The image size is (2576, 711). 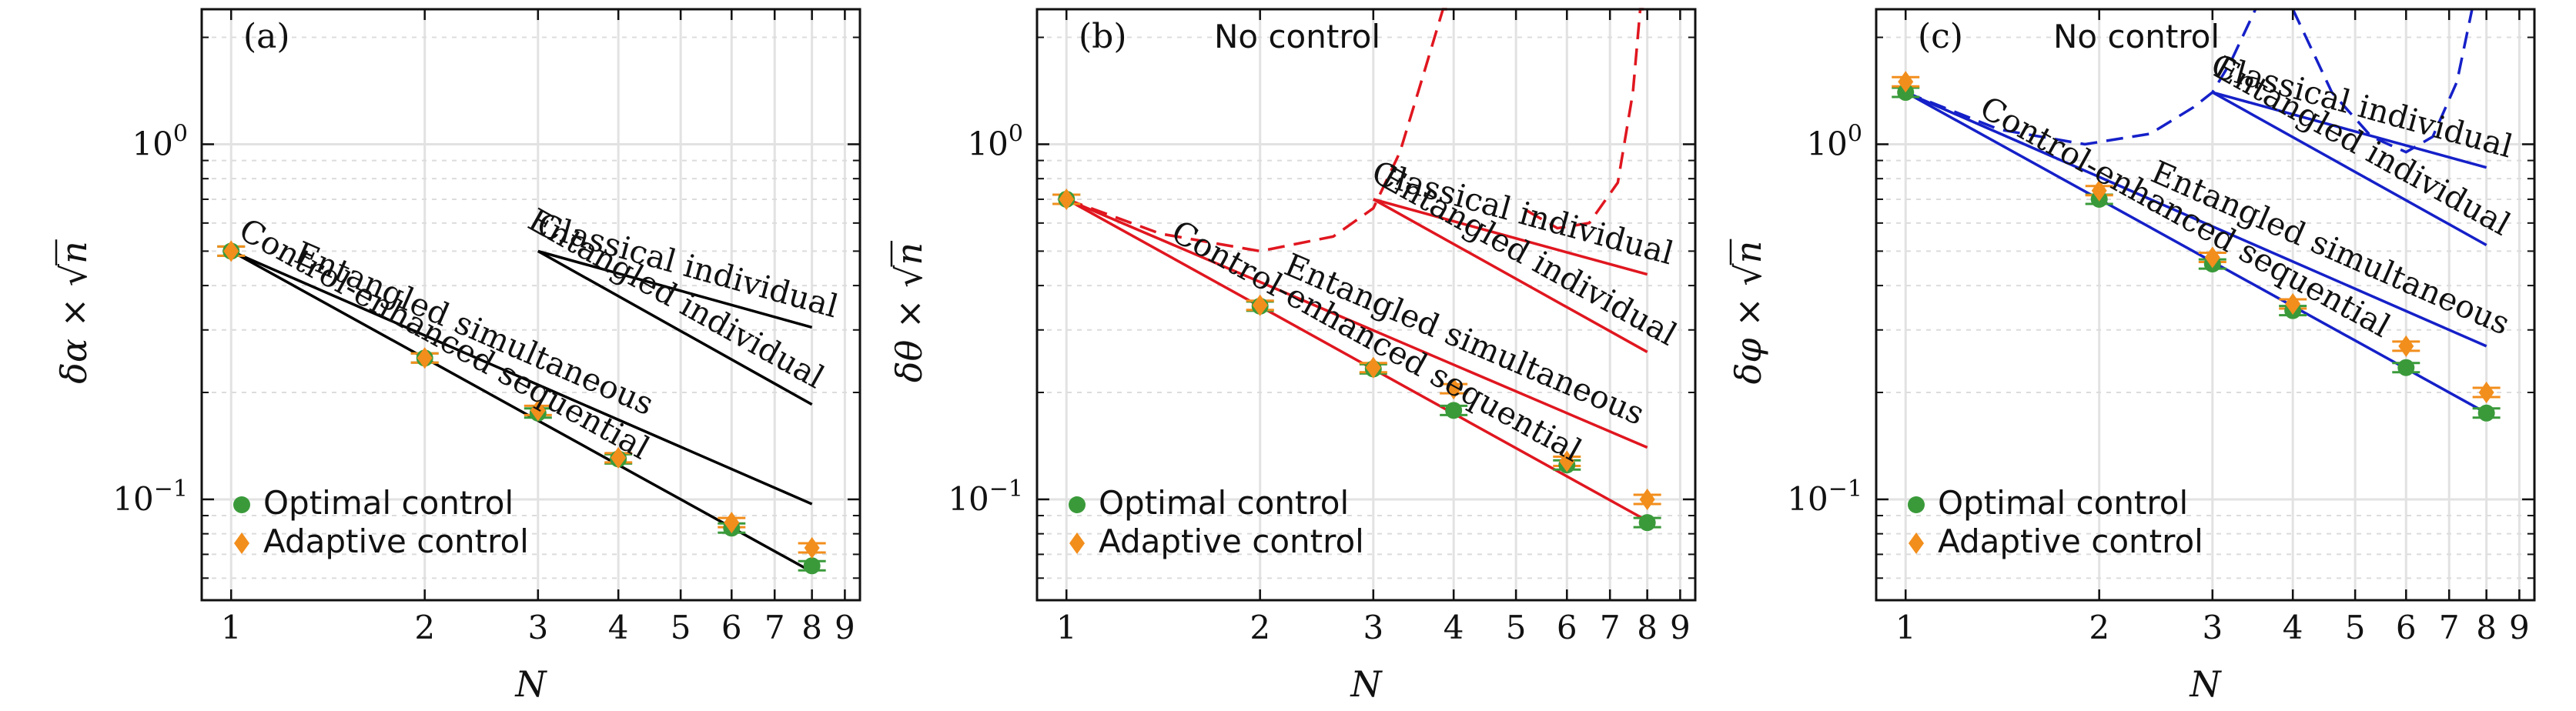 I want to click on y-axis-title-prefix: δα × √, so click(x=74, y=323).